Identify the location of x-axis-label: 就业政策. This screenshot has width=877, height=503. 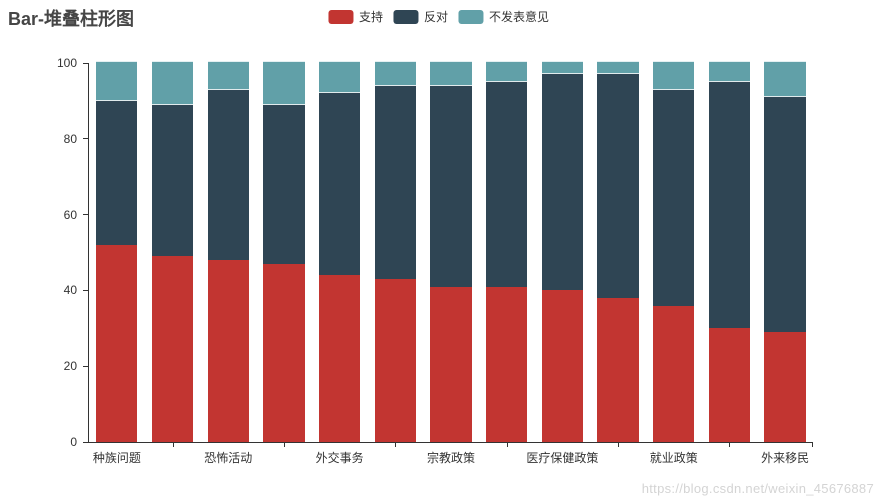
(673, 458).